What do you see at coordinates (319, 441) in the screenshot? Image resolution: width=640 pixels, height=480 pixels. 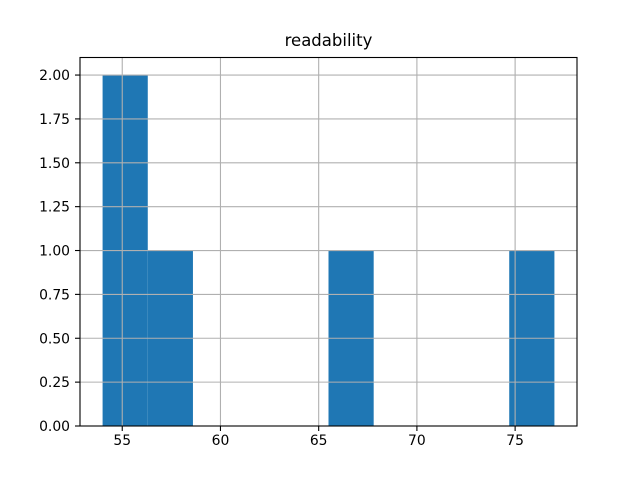 I see `x-tick-label: 65` at bounding box center [319, 441].